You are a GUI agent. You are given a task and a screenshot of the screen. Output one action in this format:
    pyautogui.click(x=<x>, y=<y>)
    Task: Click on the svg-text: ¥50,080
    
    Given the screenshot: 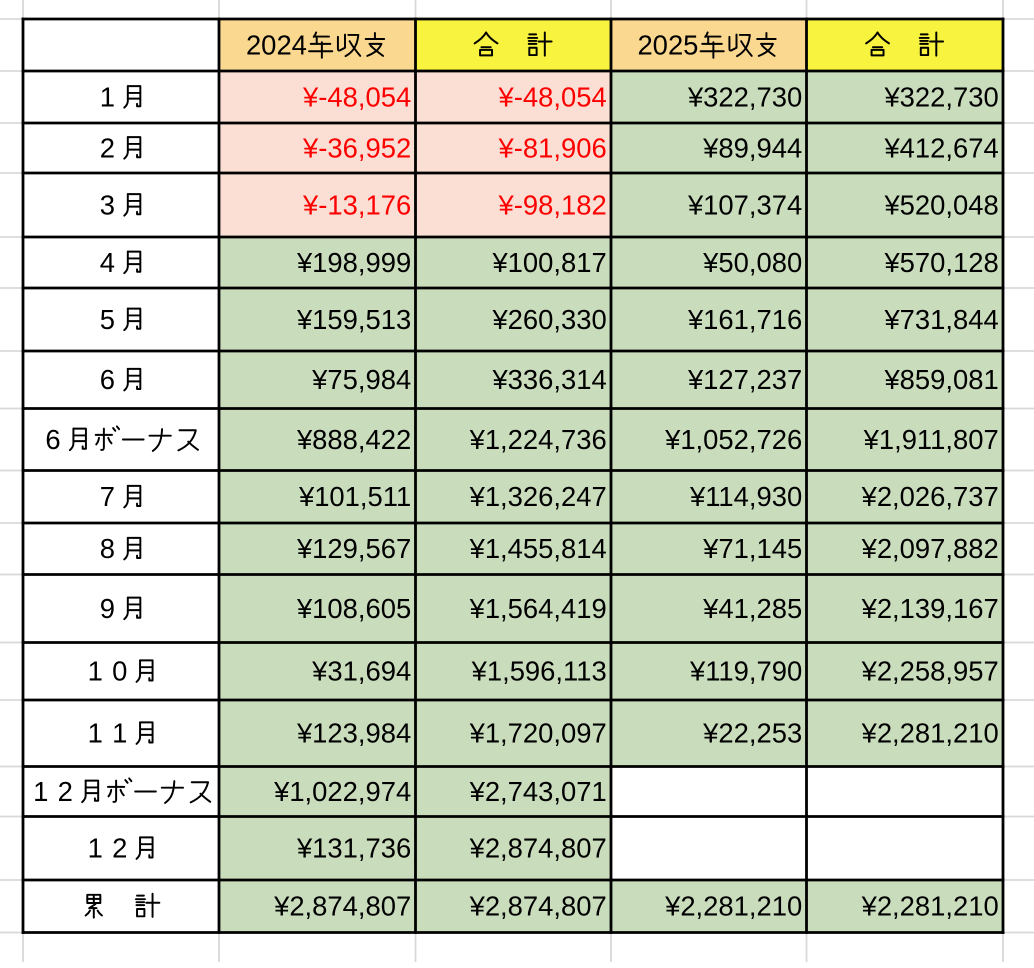 What is the action you would take?
    pyautogui.click(x=752, y=262)
    